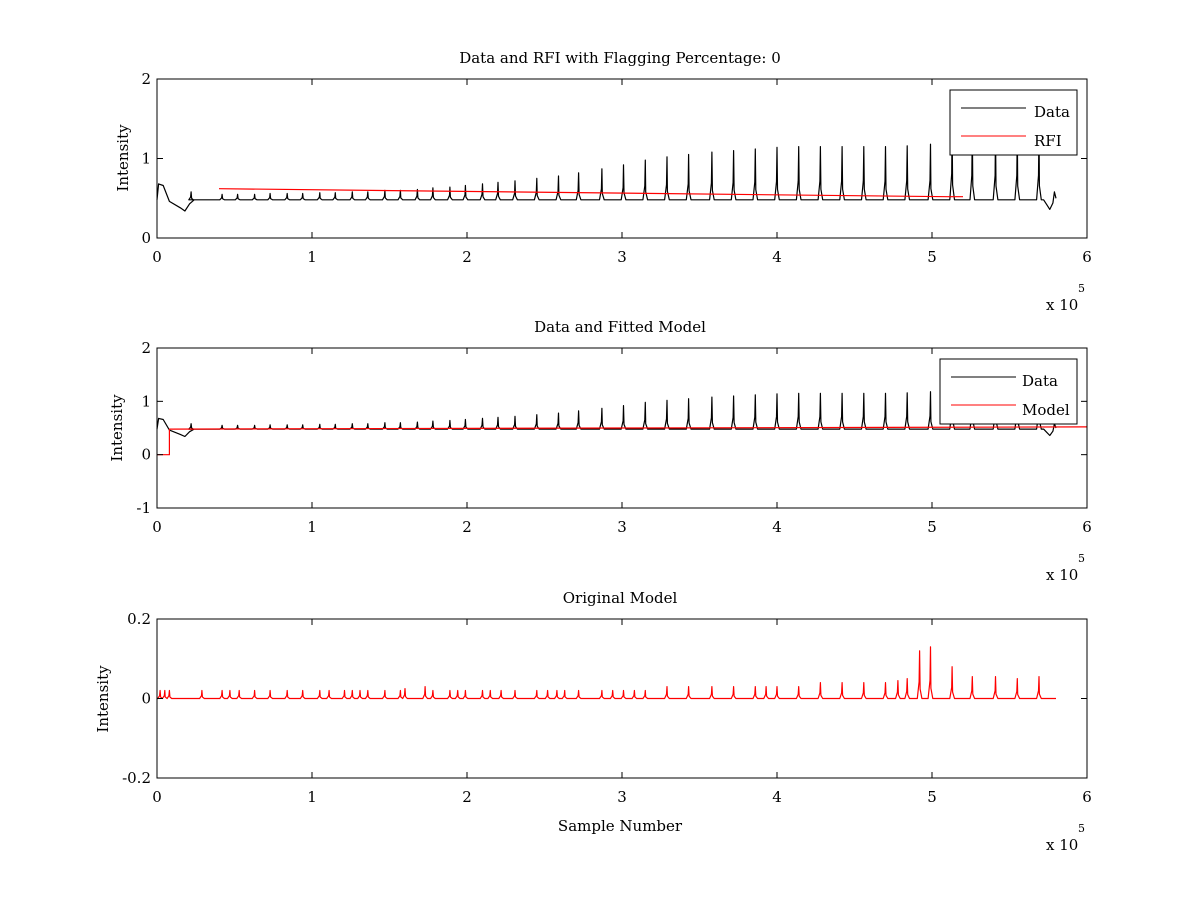 The image size is (1200, 900). Describe the element at coordinates (620, 598) in the screenshot. I see `chart-title: Original Model` at that location.